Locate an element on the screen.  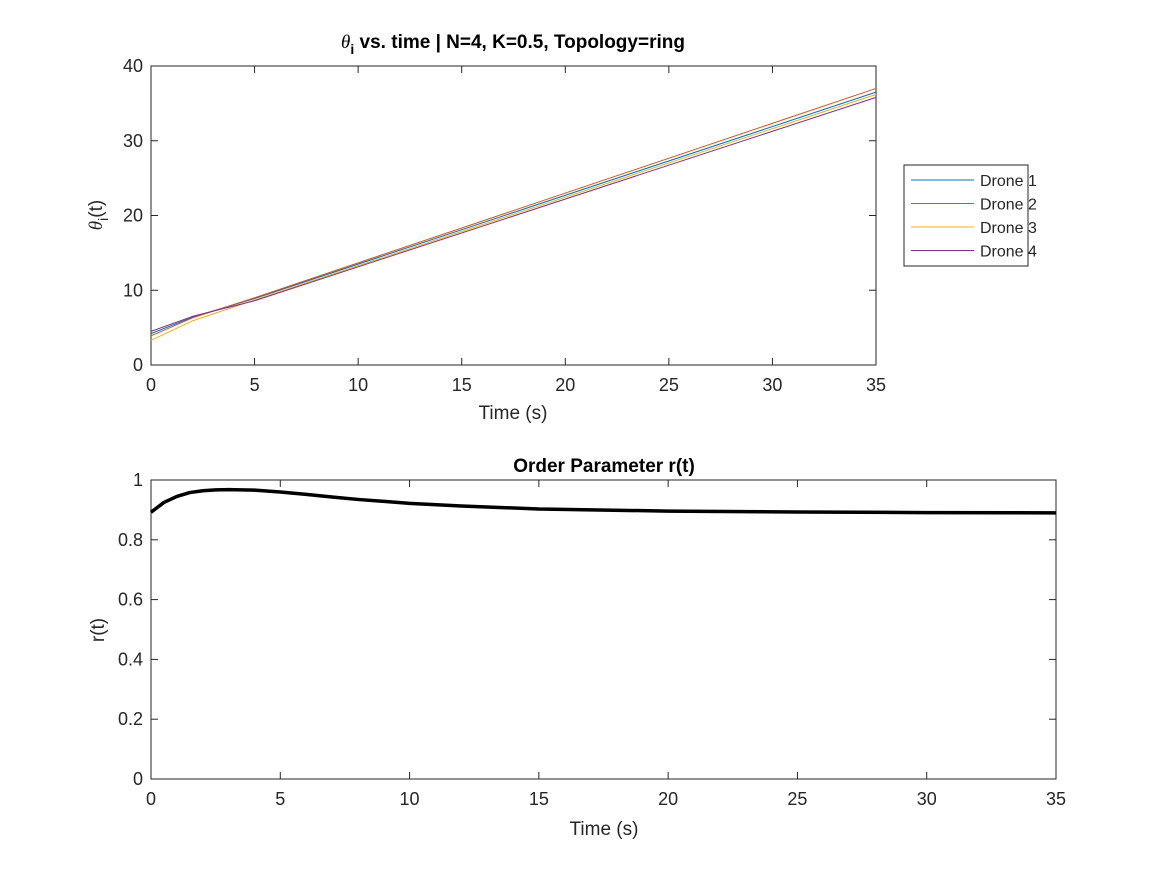
theta-x-tick-label: 25 is located at coordinates (669, 385).